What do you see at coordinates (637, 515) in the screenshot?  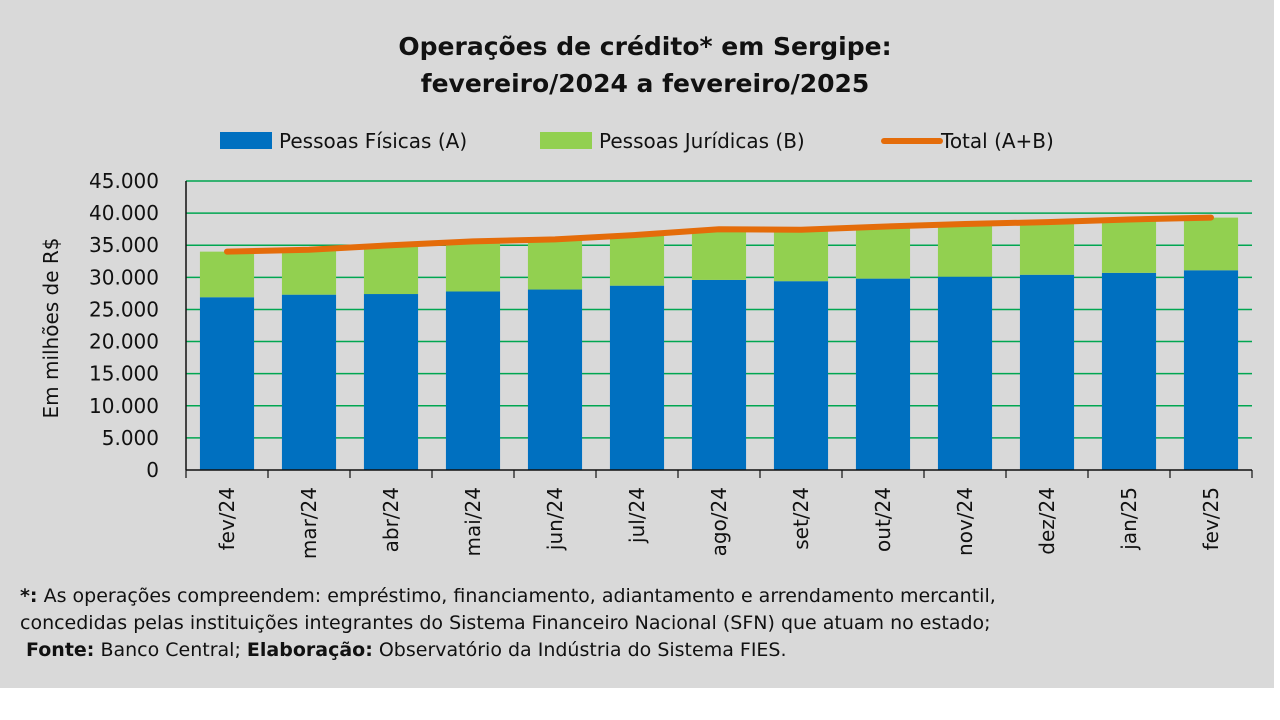 I see `x-tick-label: jul/24` at bounding box center [637, 515].